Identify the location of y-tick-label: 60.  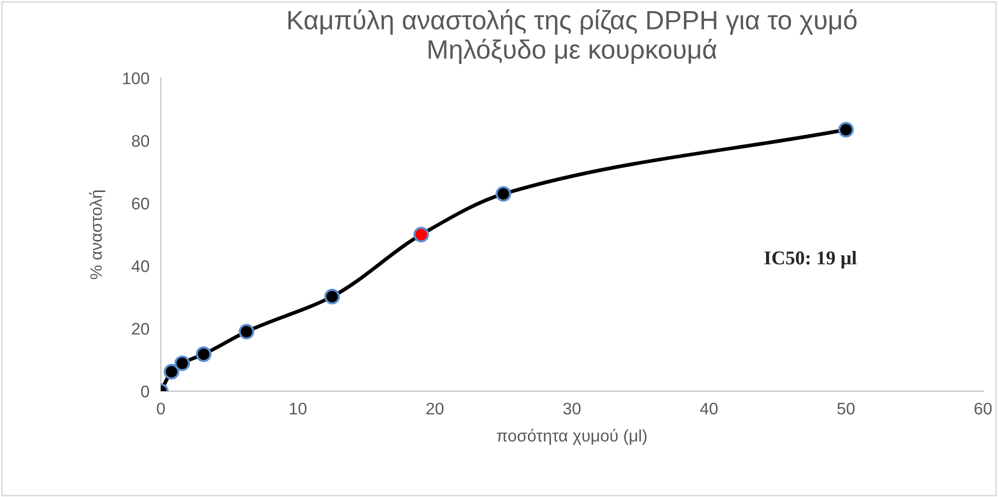
(141, 204).